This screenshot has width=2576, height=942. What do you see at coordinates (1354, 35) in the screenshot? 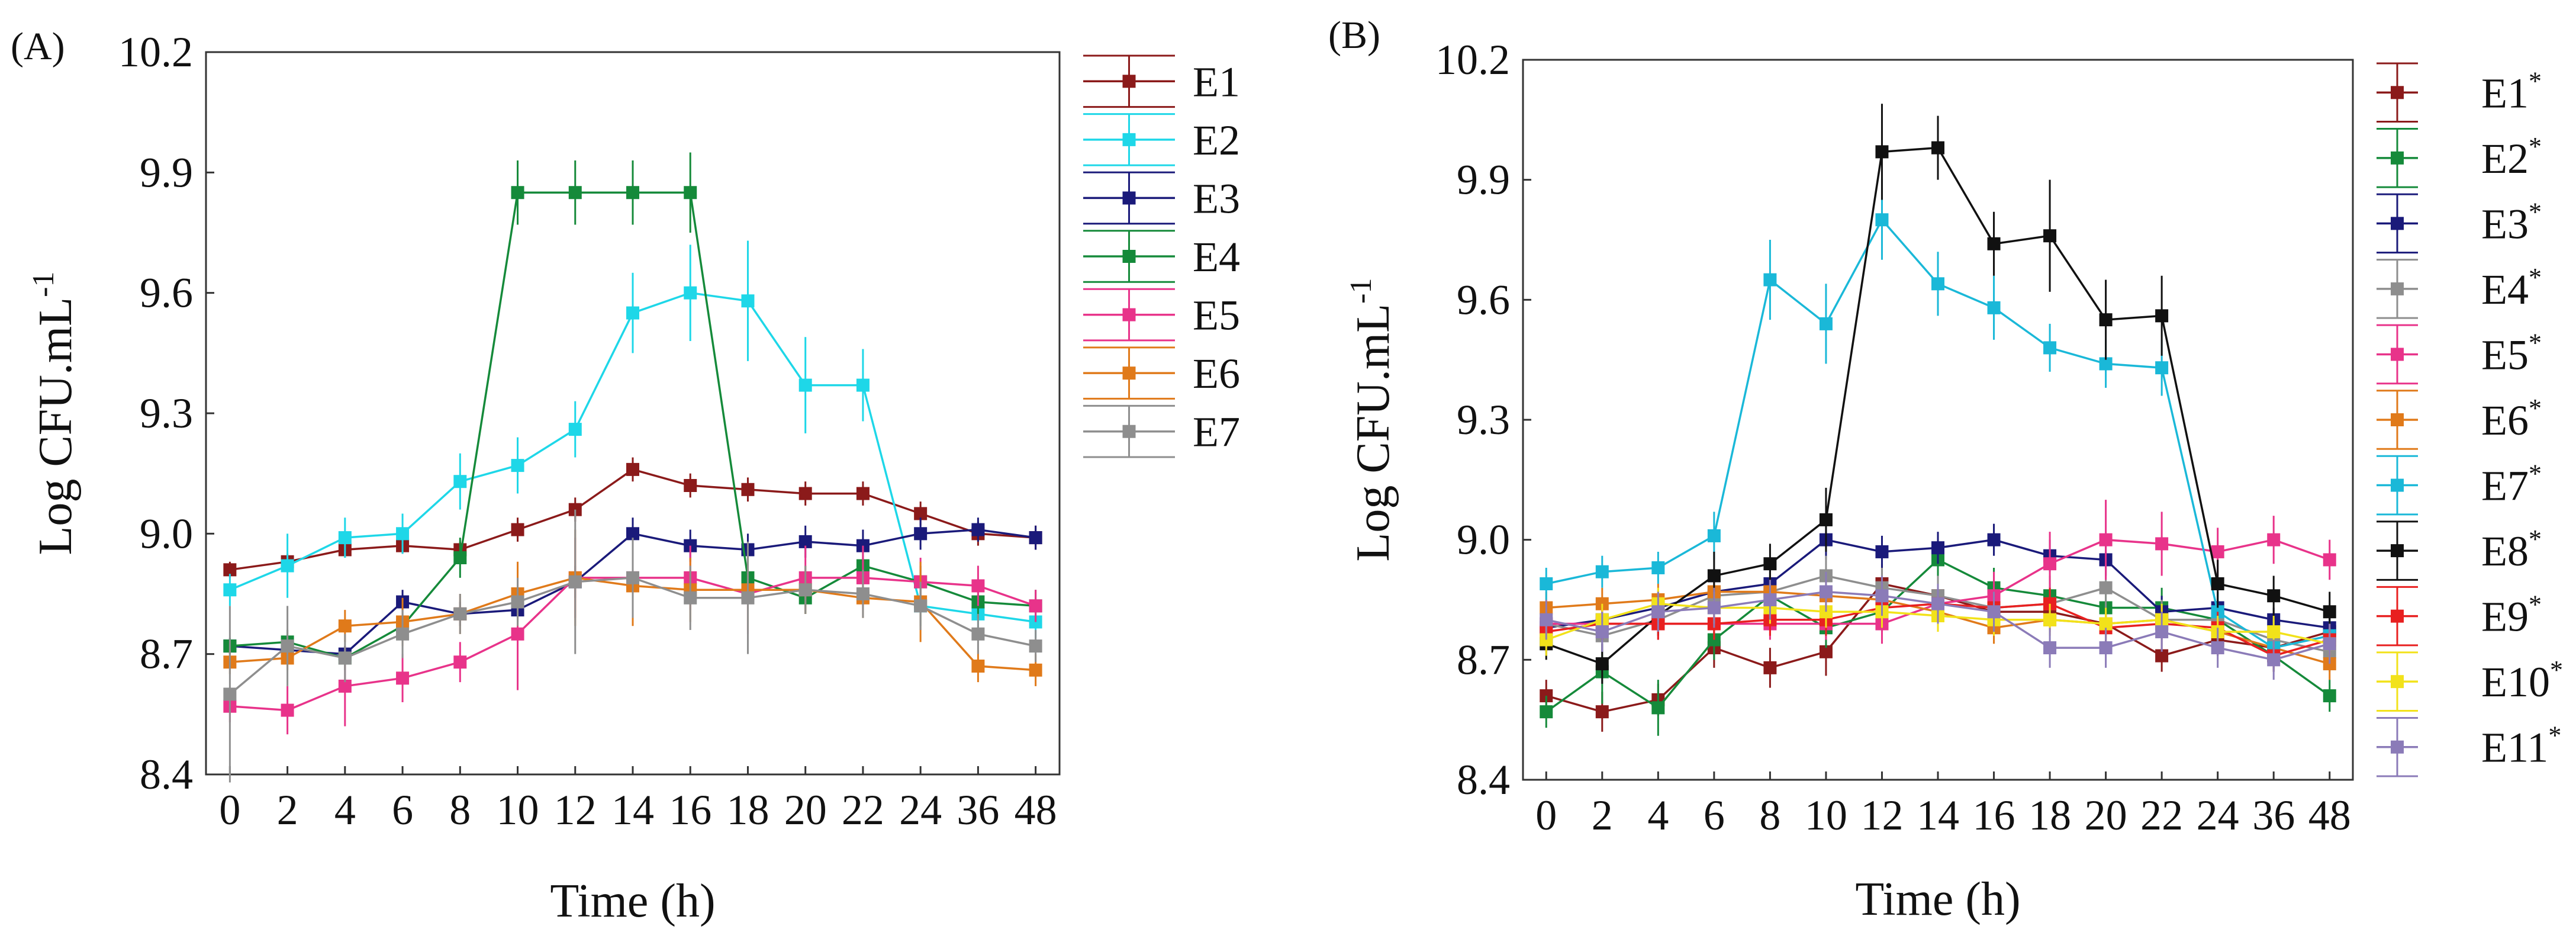
I see `panel-label: (B)` at bounding box center [1354, 35].